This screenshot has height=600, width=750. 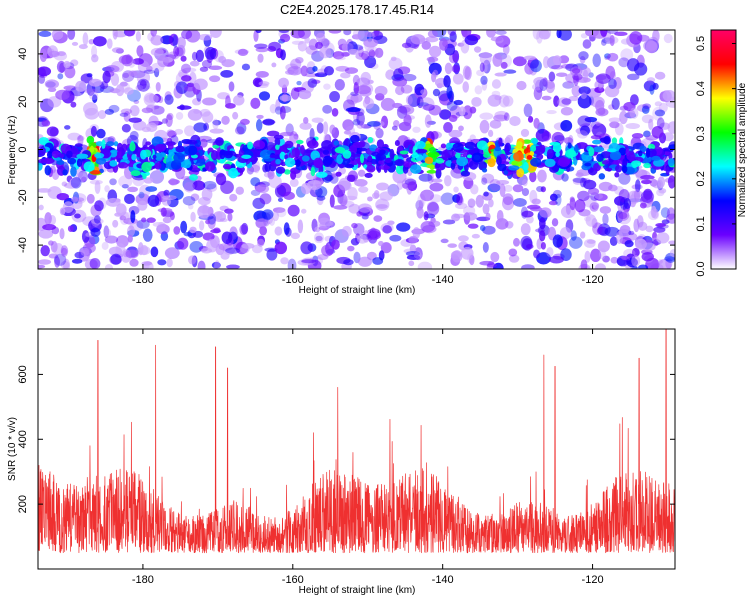 What do you see at coordinates (357, 9) in the screenshot?
I see `chart-title: C2E4.2025.178.17.45.R14` at bounding box center [357, 9].